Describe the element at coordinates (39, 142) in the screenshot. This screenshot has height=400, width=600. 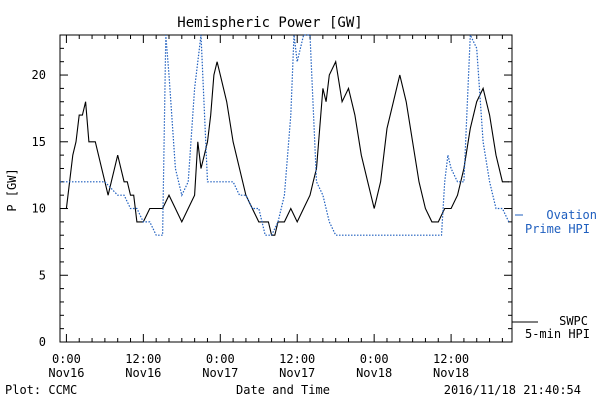
I see `y-tick-label: 15` at that location.